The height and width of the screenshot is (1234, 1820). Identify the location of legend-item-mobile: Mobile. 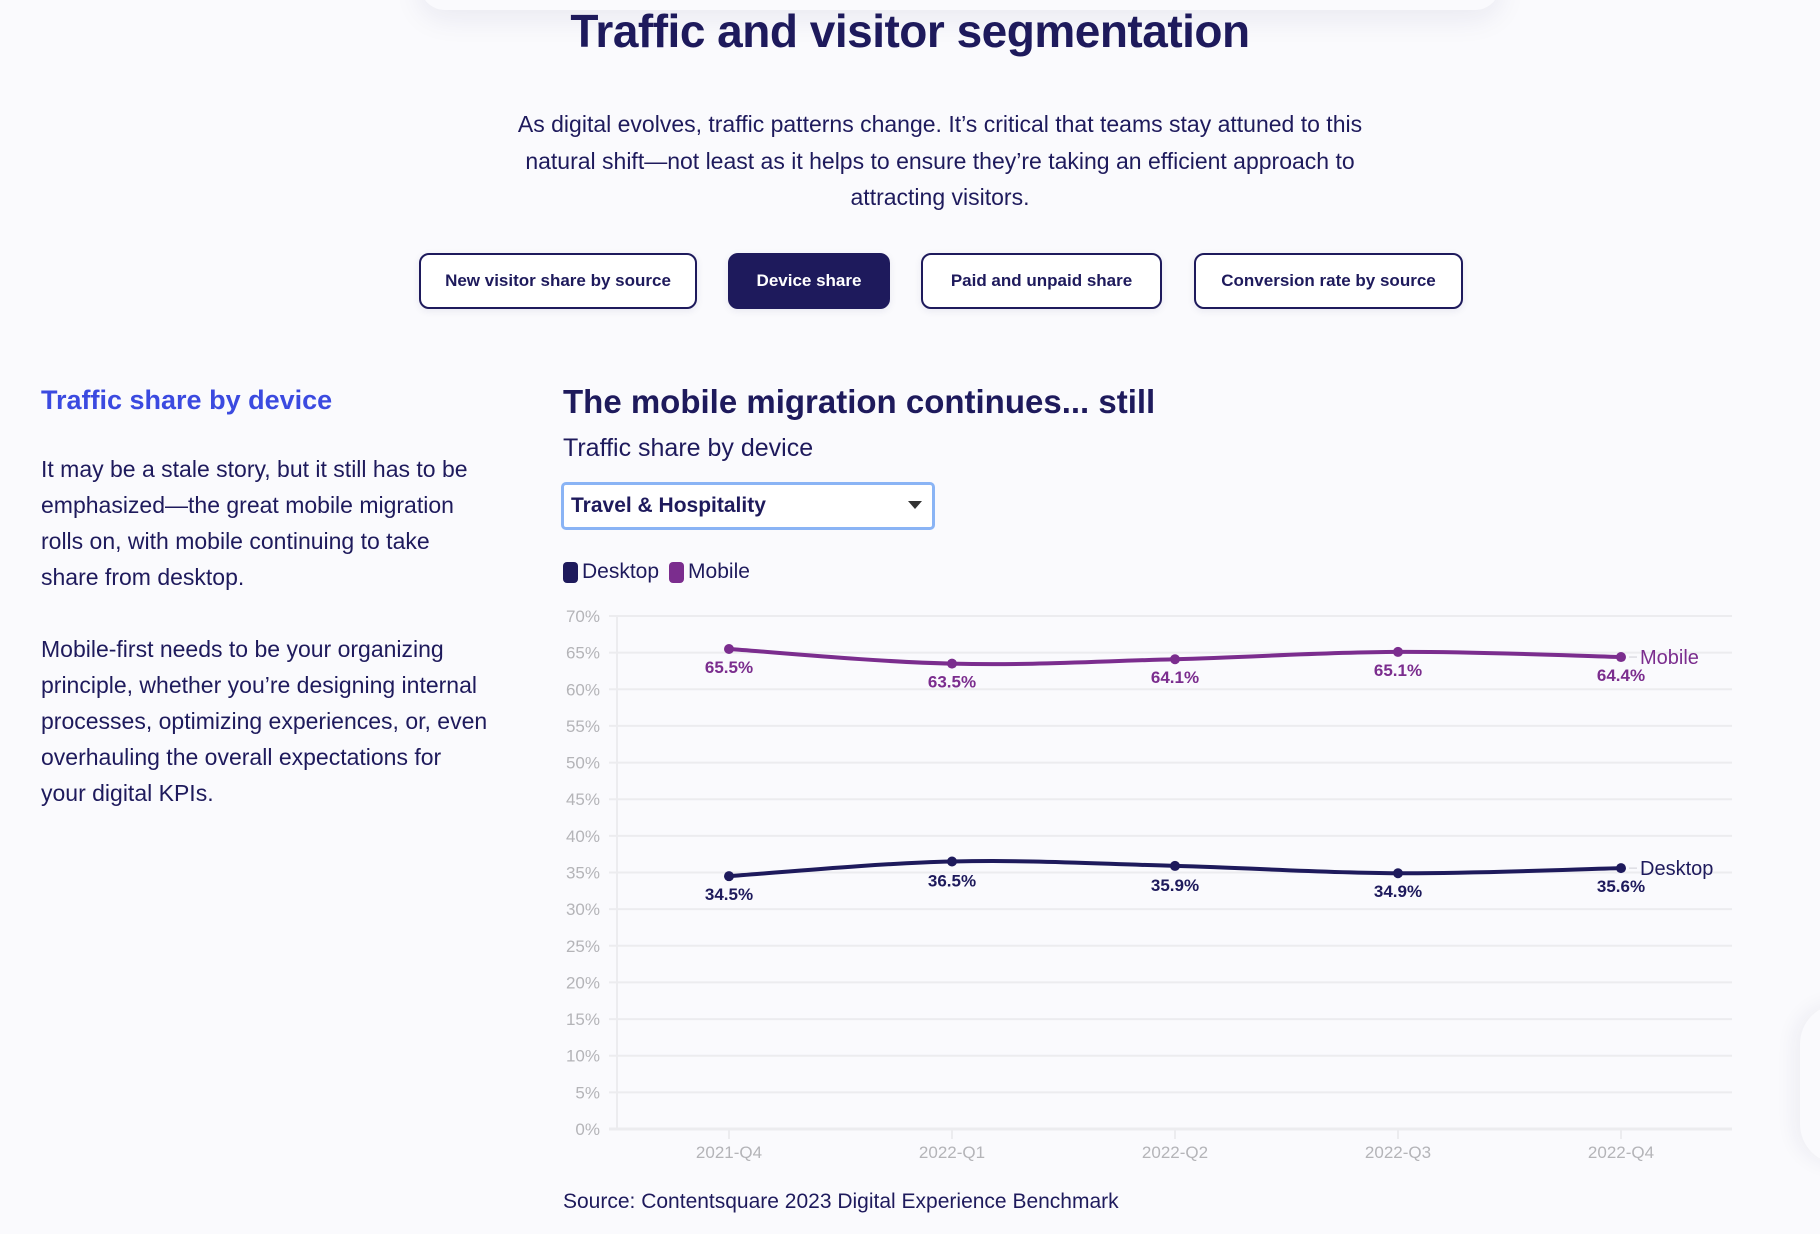
(709, 572).